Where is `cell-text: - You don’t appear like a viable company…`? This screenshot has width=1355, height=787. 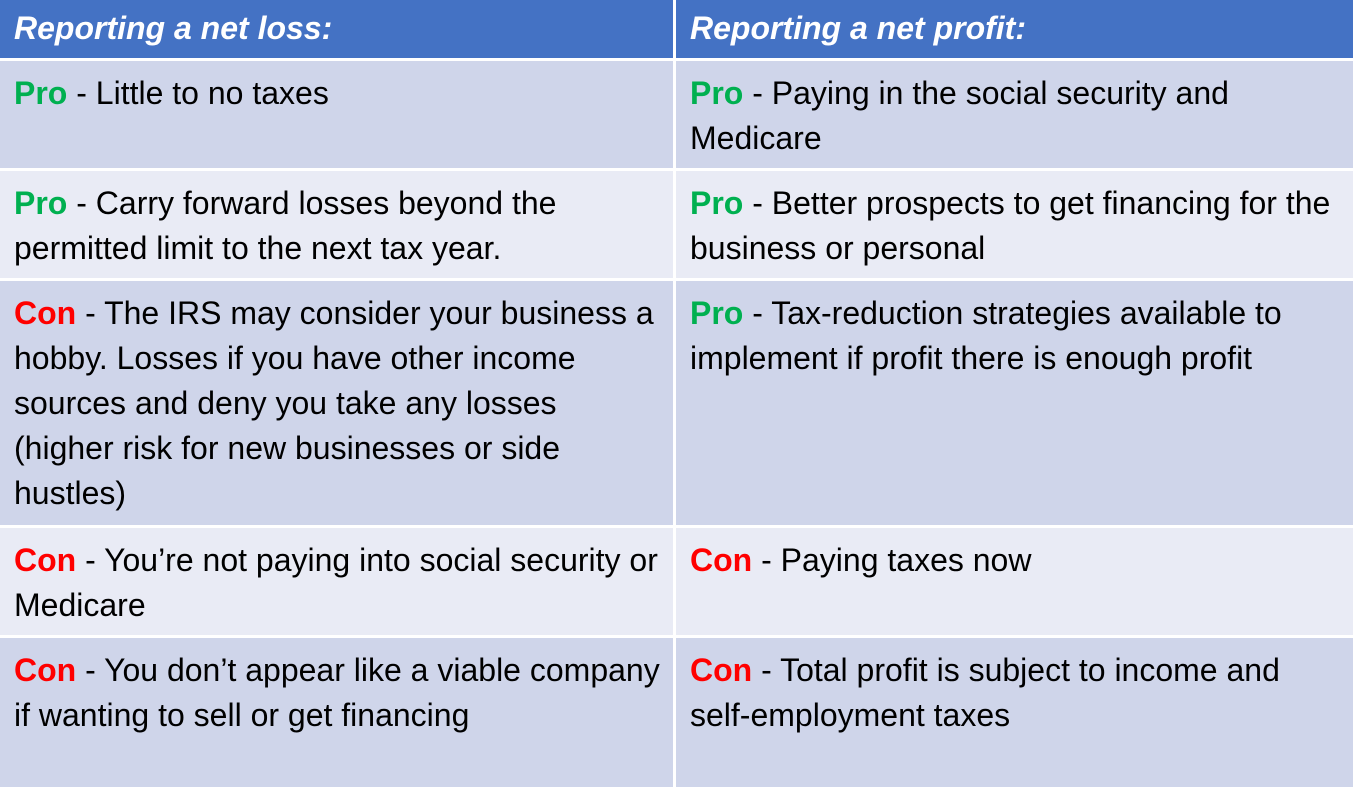
cell-text: - You don’t appear like a viable company… is located at coordinates (337, 692).